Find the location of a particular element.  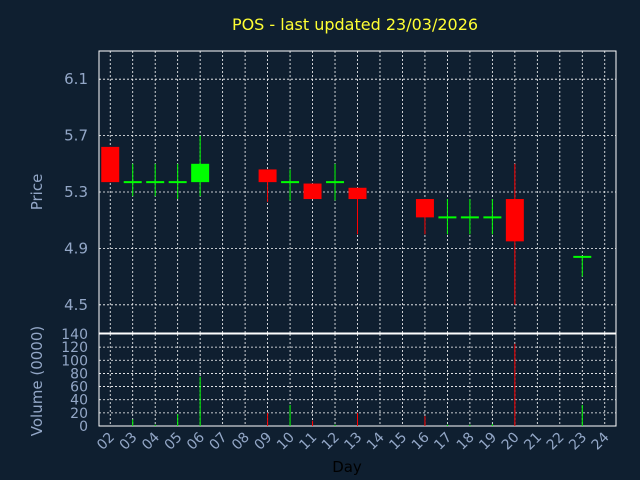

x-tick-label: 18 is located at coordinates (466, 442).